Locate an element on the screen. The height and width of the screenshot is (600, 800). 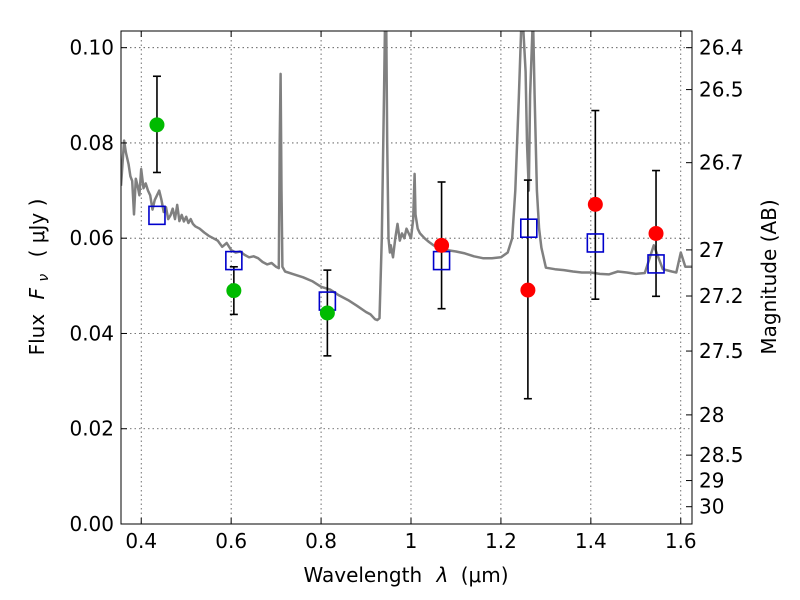
x-axis-label-symbol: λ is located at coordinates (442, 575).